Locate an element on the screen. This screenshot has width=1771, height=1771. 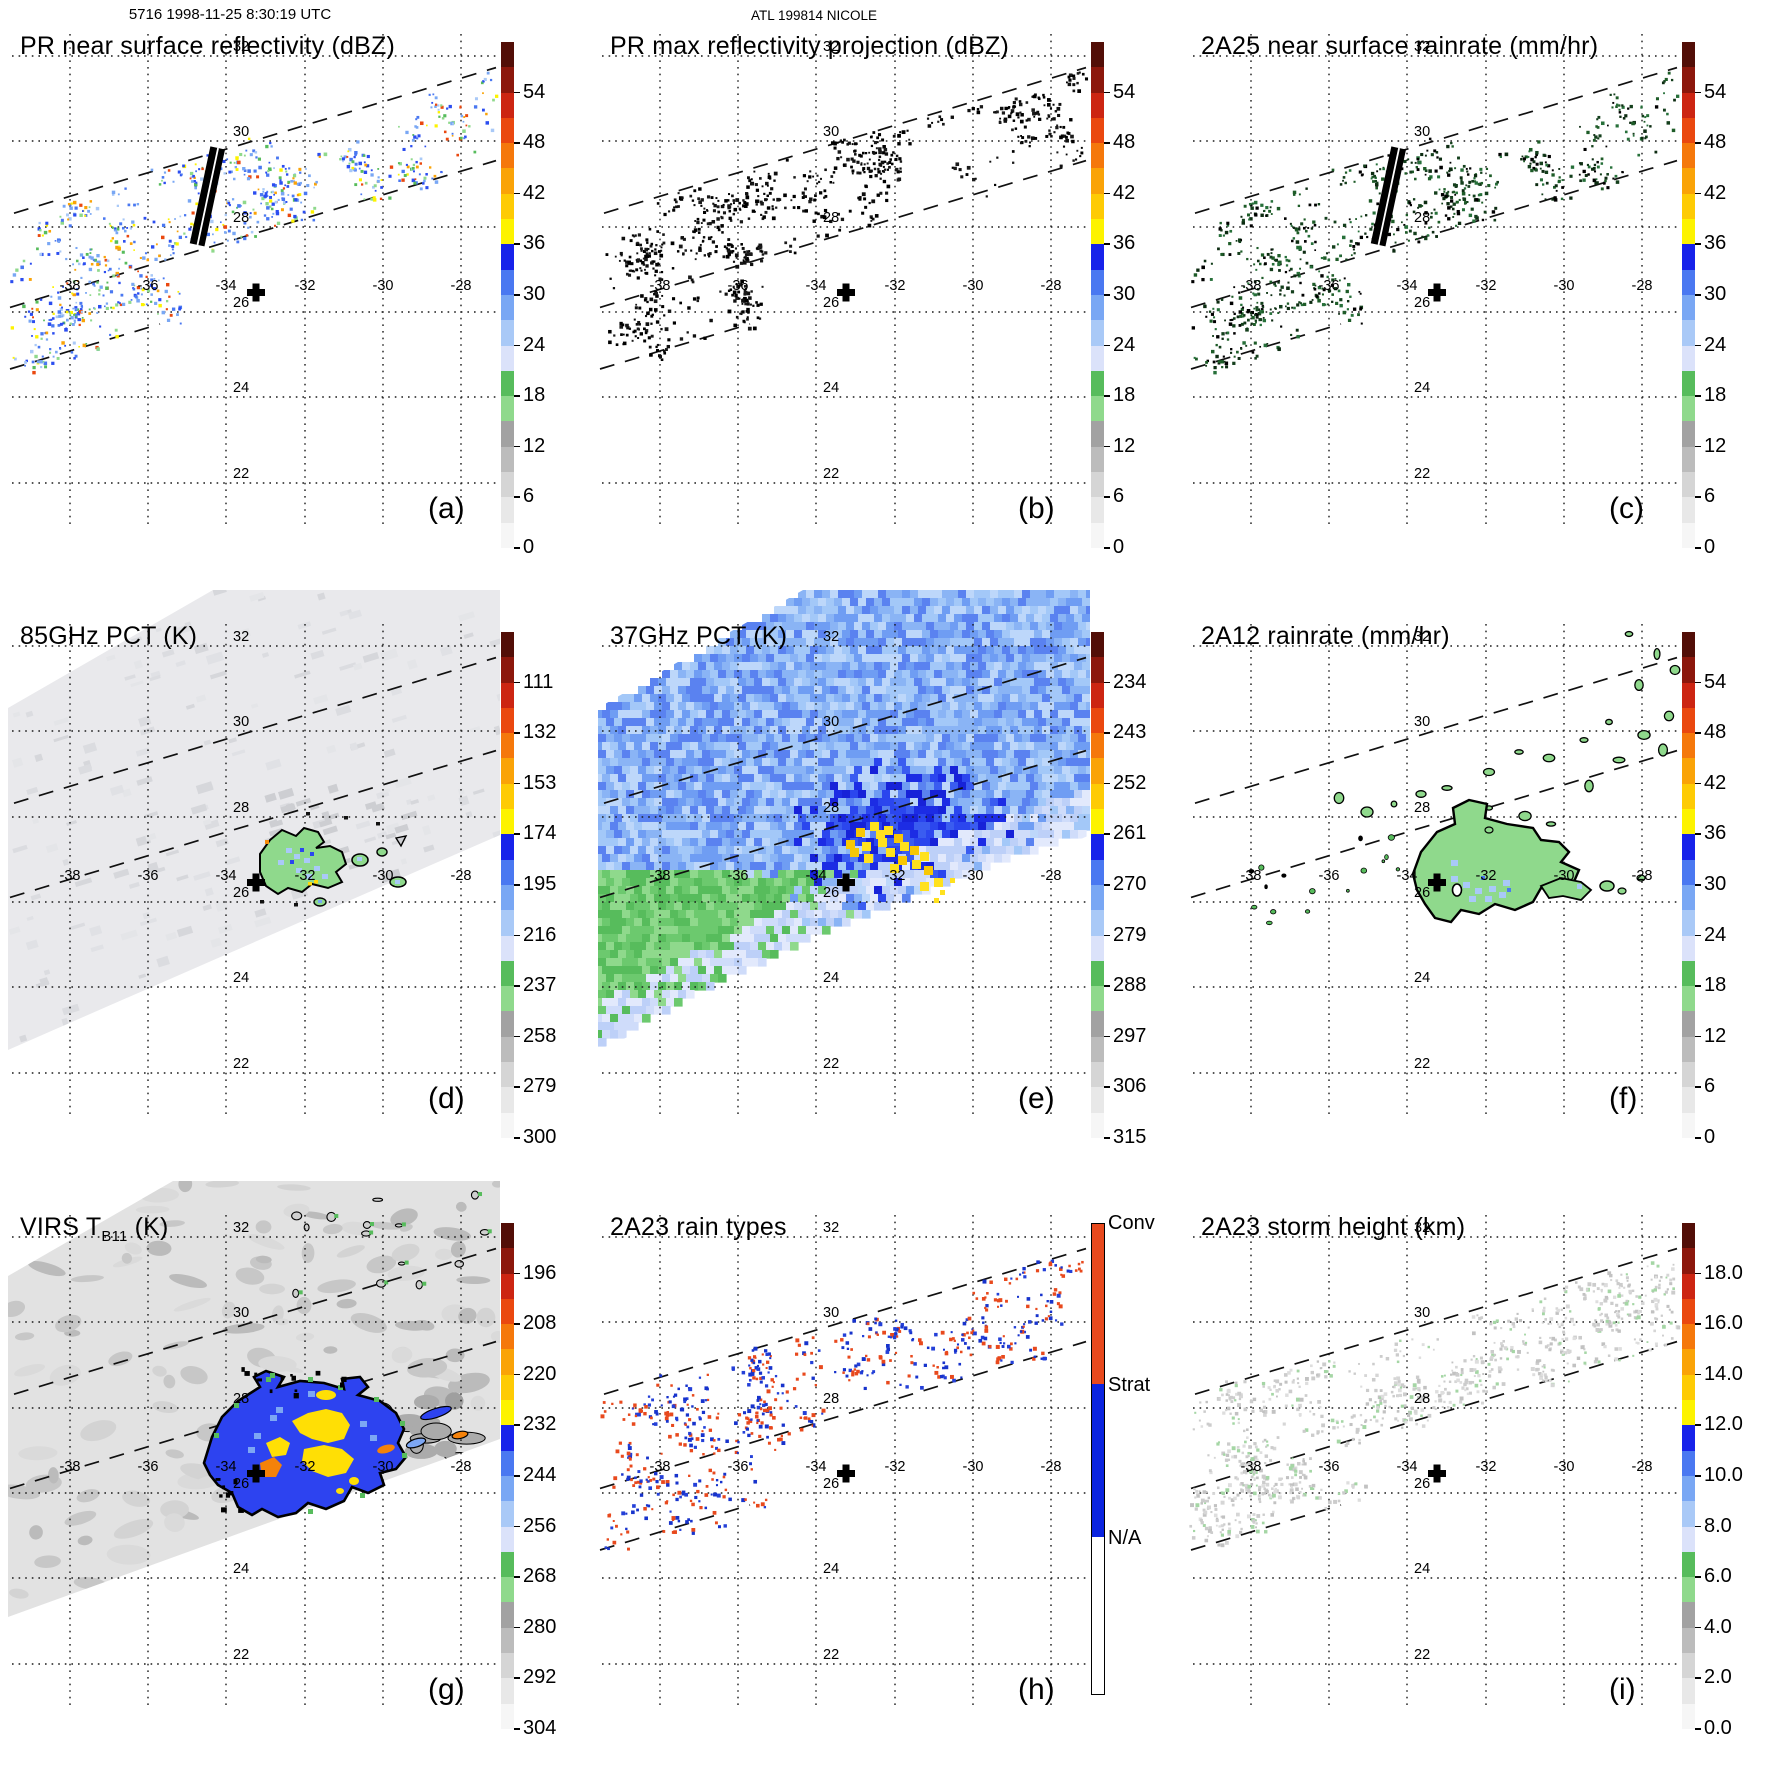
colorbar-tick-label: 132 is located at coordinates (540, 732).